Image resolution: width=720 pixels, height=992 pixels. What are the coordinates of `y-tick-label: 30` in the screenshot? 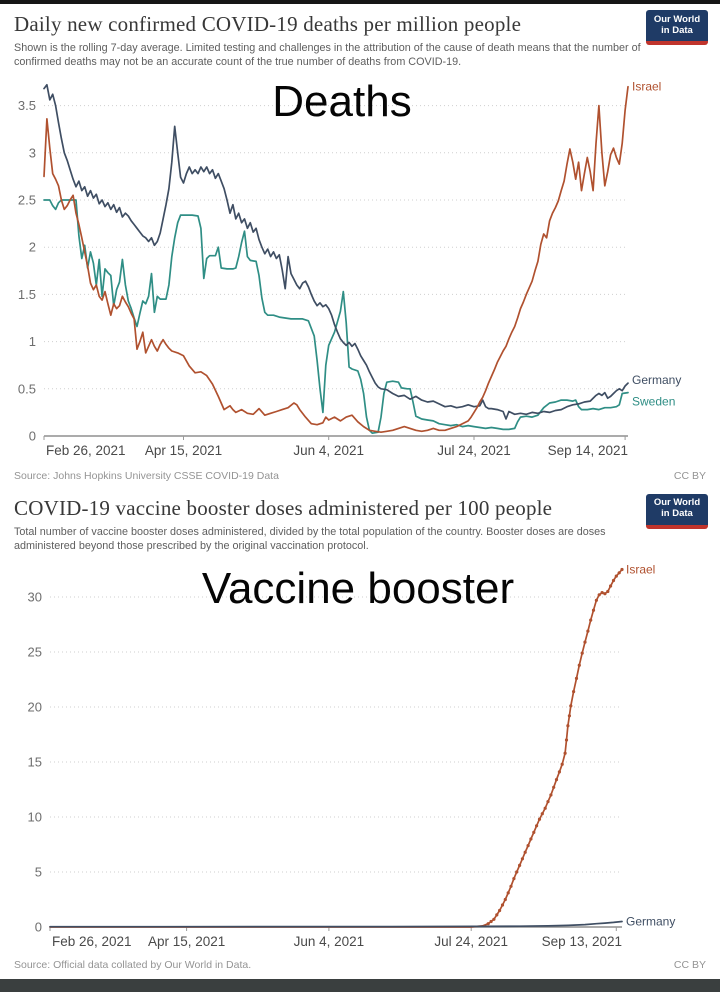 It's located at (35, 597).